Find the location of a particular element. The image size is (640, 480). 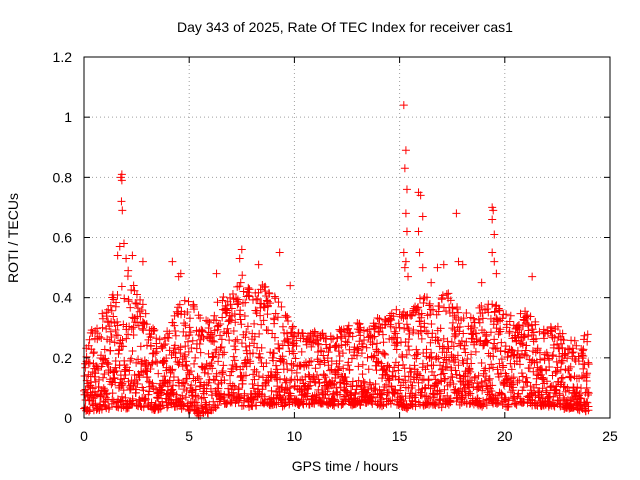

x-tick-label: 5 is located at coordinates (189, 436).